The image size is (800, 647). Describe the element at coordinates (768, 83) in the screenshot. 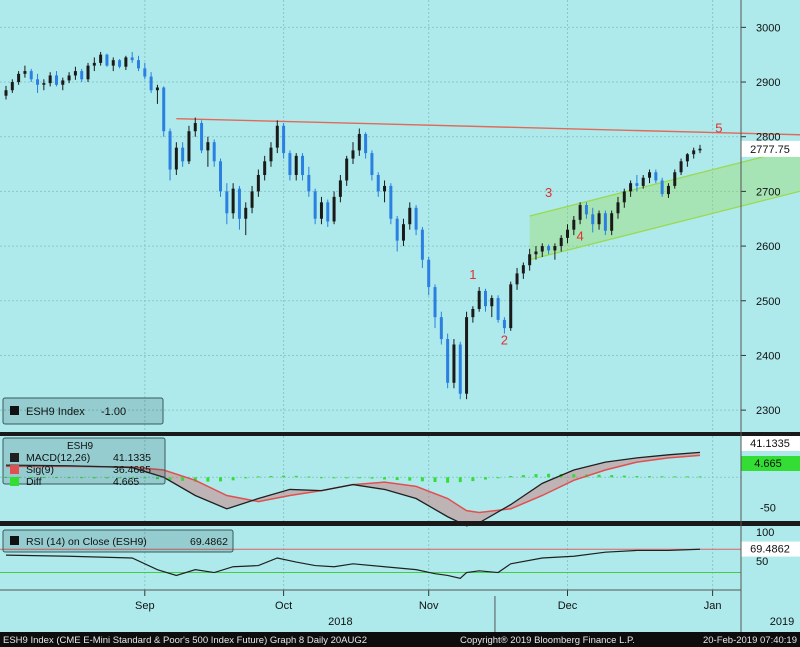

I see `price-tick-label: 2900` at that location.